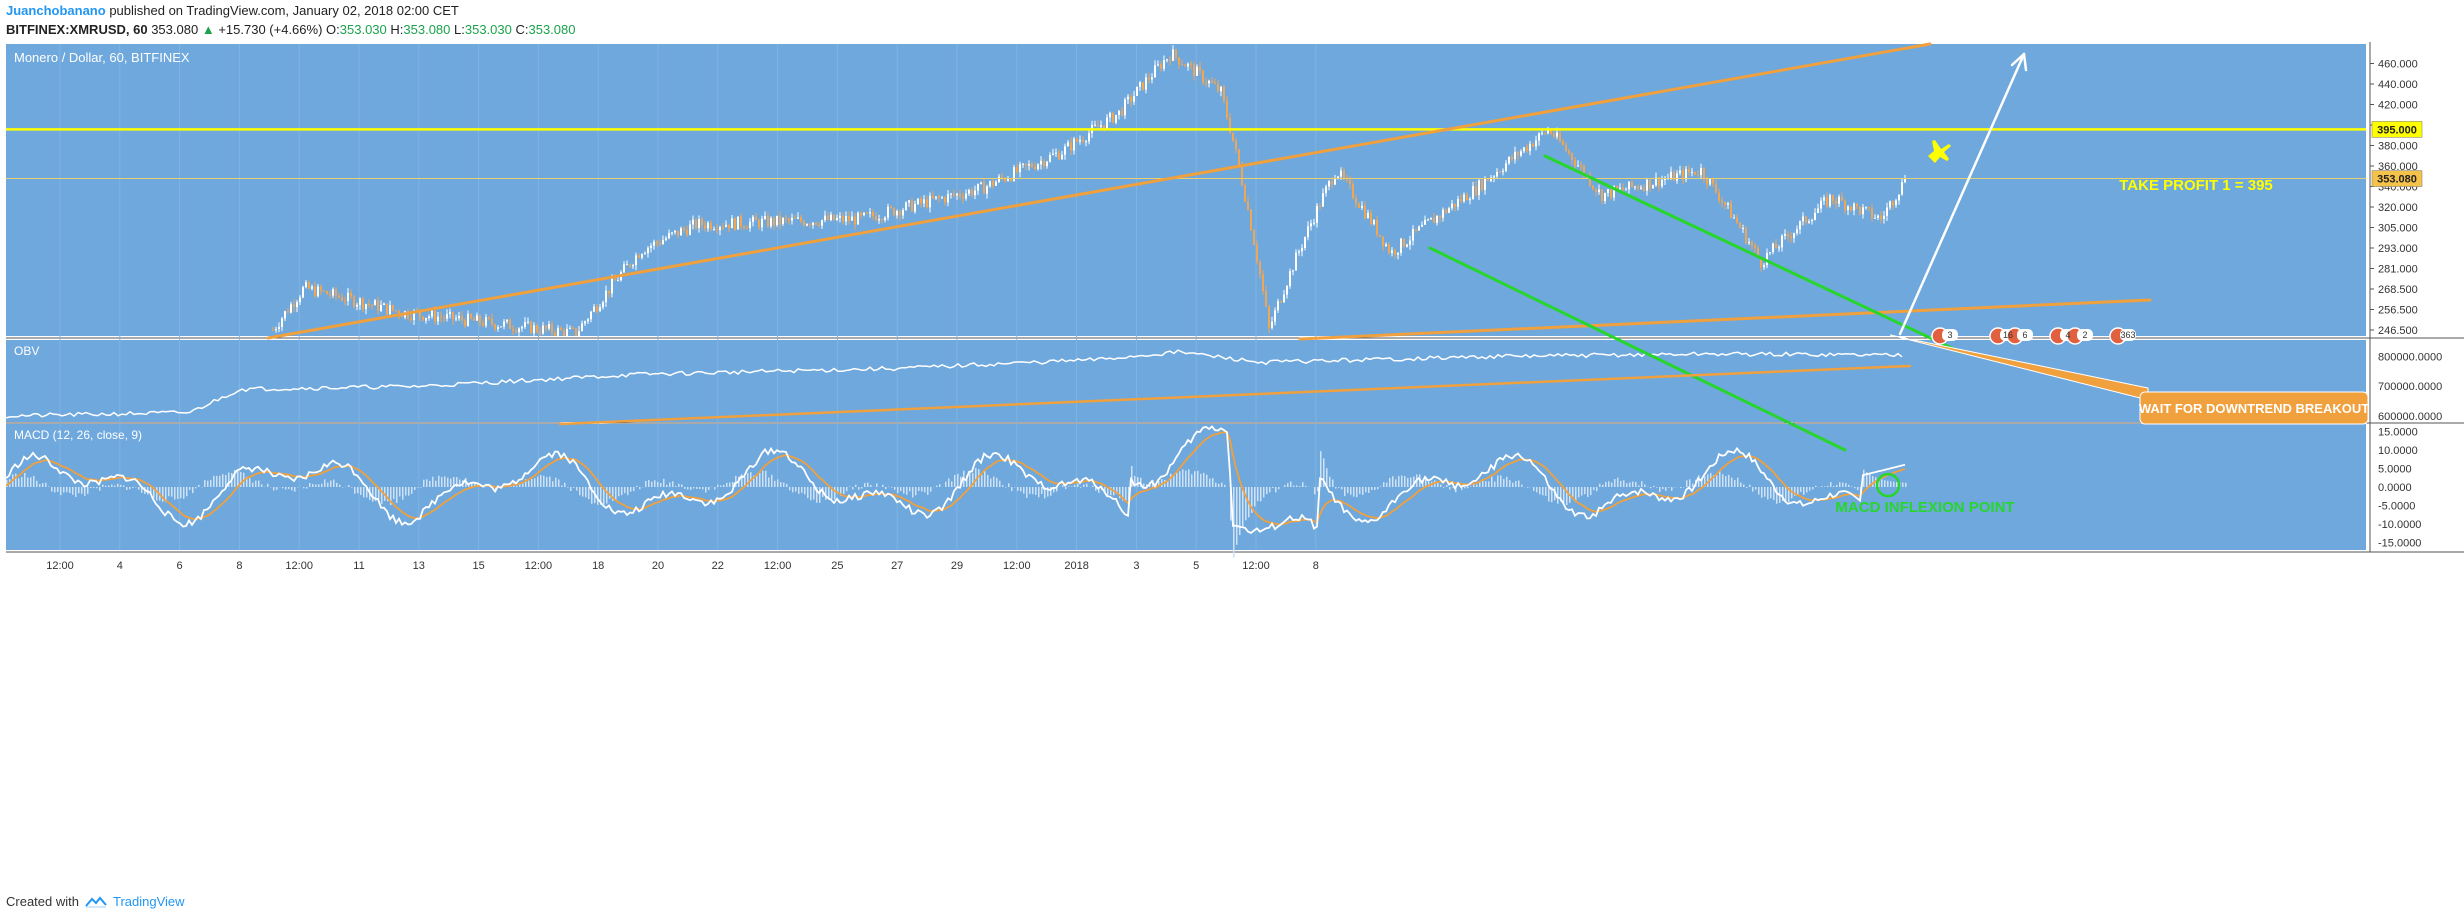 This screenshot has width=2464, height=920. What do you see at coordinates (2067, 335) in the screenshot?
I see `event-badge-count: 4` at bounding box center [2067, 335].